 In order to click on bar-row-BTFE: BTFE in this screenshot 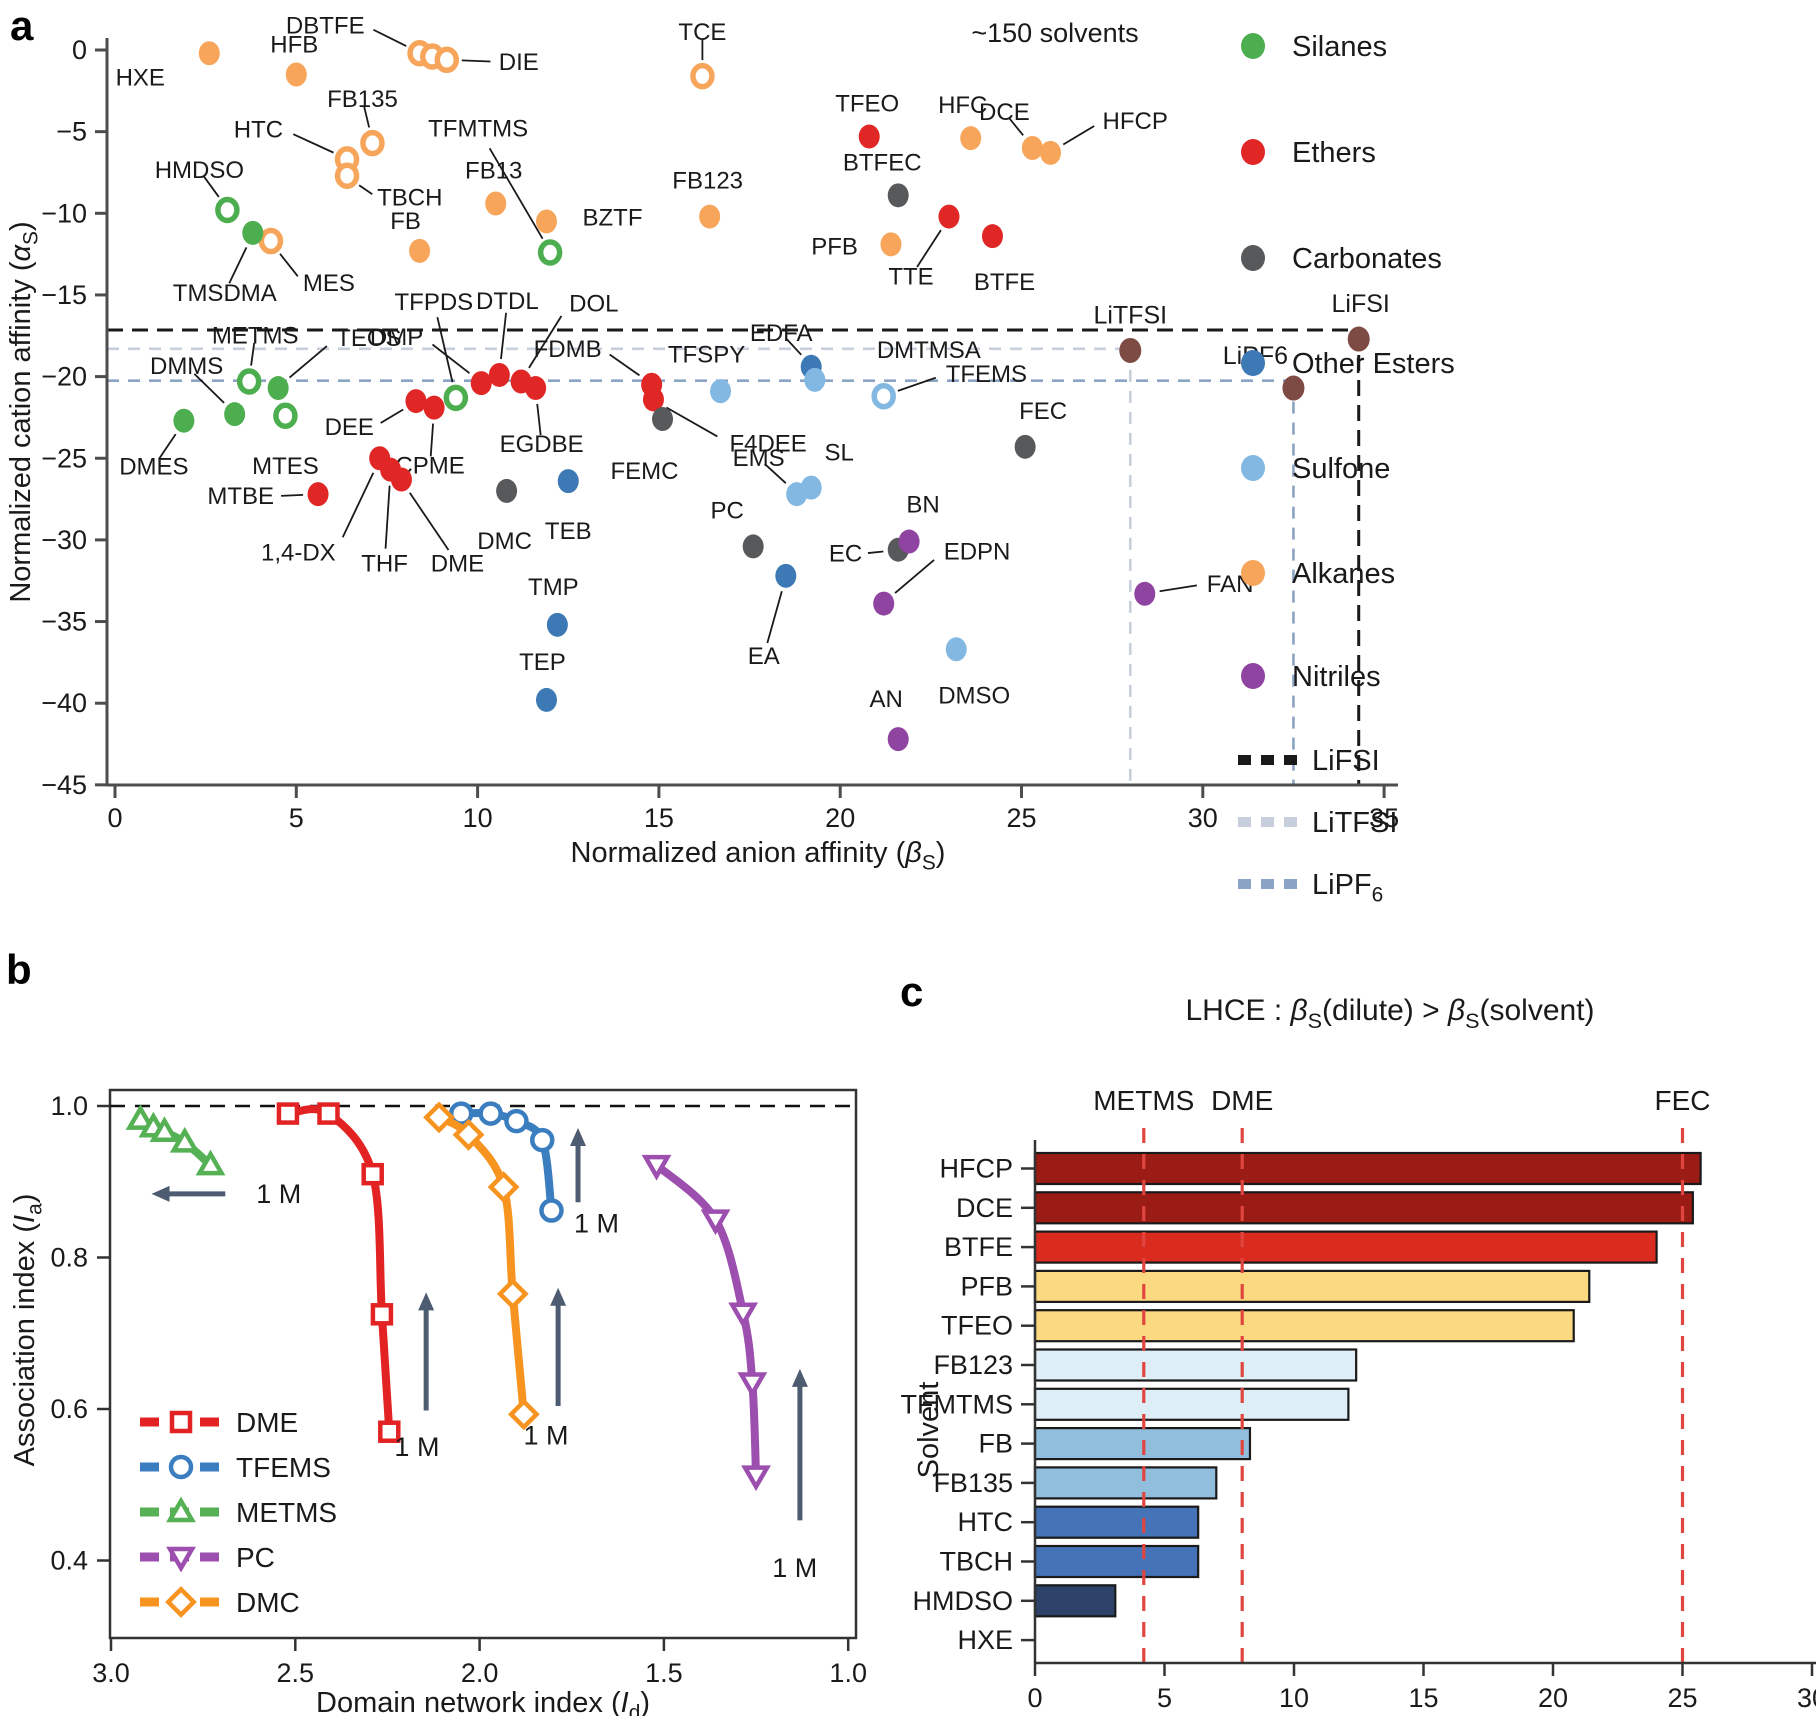, I will do `click(1301, 1247)`.